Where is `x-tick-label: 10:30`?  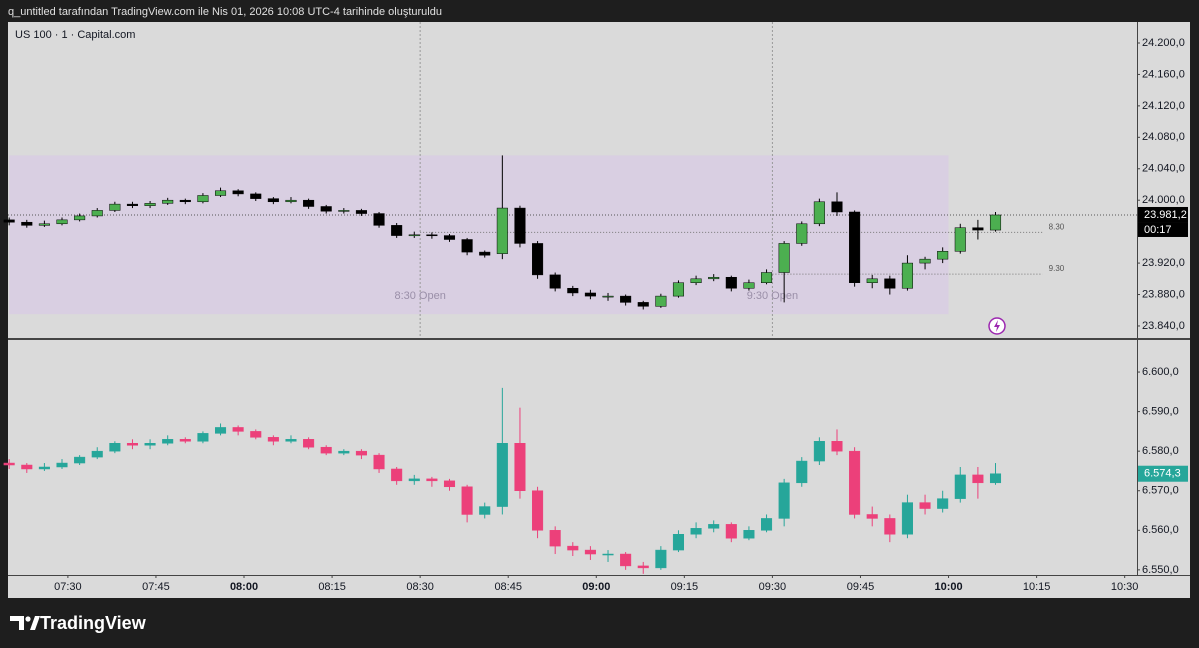 x-tick-label: 10:30 is located at coordinates (1125, 587).